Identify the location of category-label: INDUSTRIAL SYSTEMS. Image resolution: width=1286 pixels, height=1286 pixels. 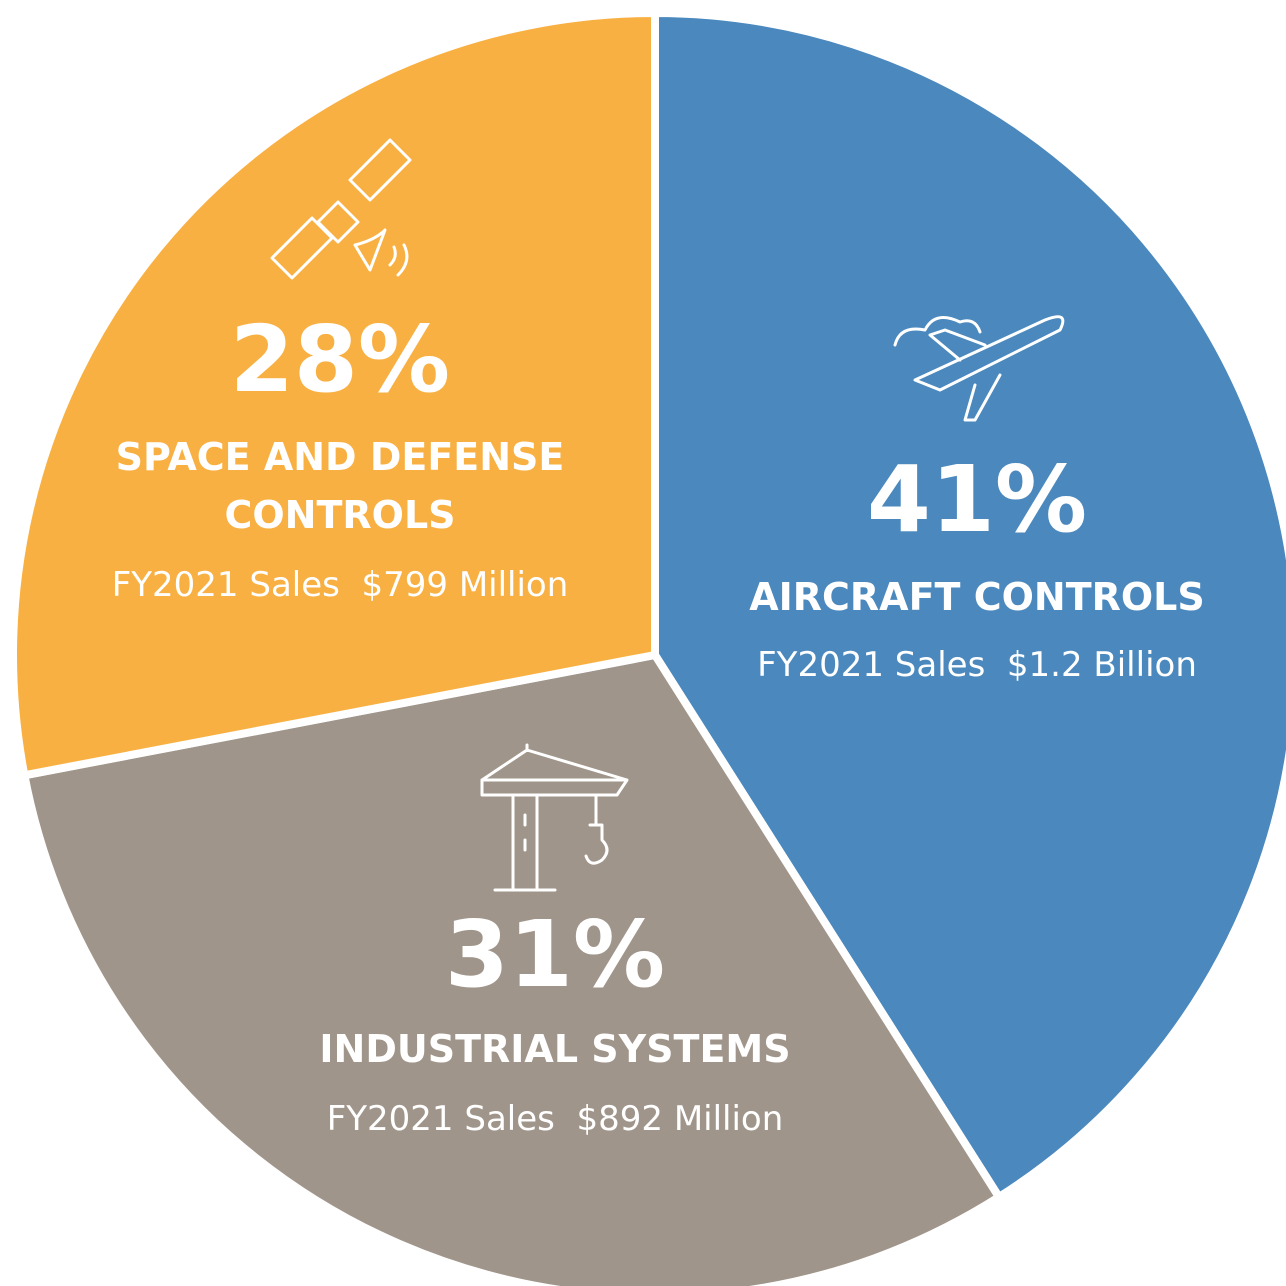
(555, 1049).